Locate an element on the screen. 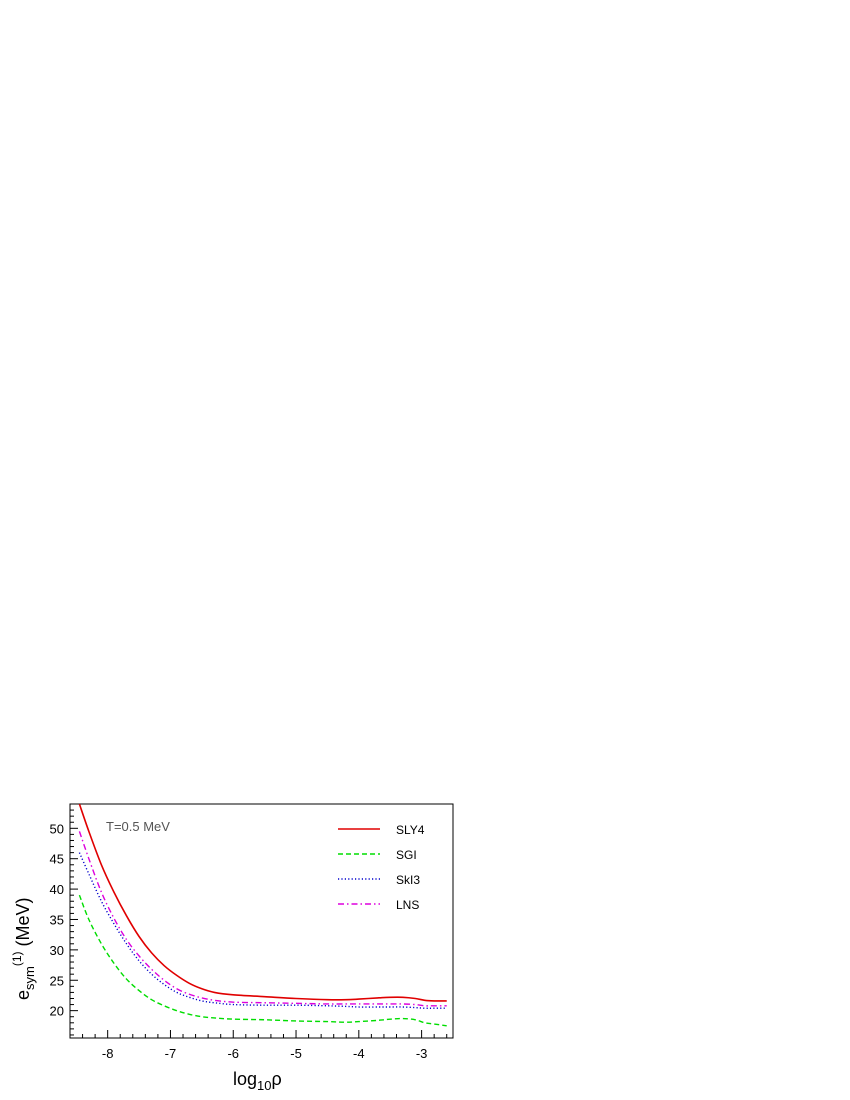 Image resolution: width=850 pixels, height=1100 pixels. legend-label-sly4: SLY4 is located at coordinates (410, 830).